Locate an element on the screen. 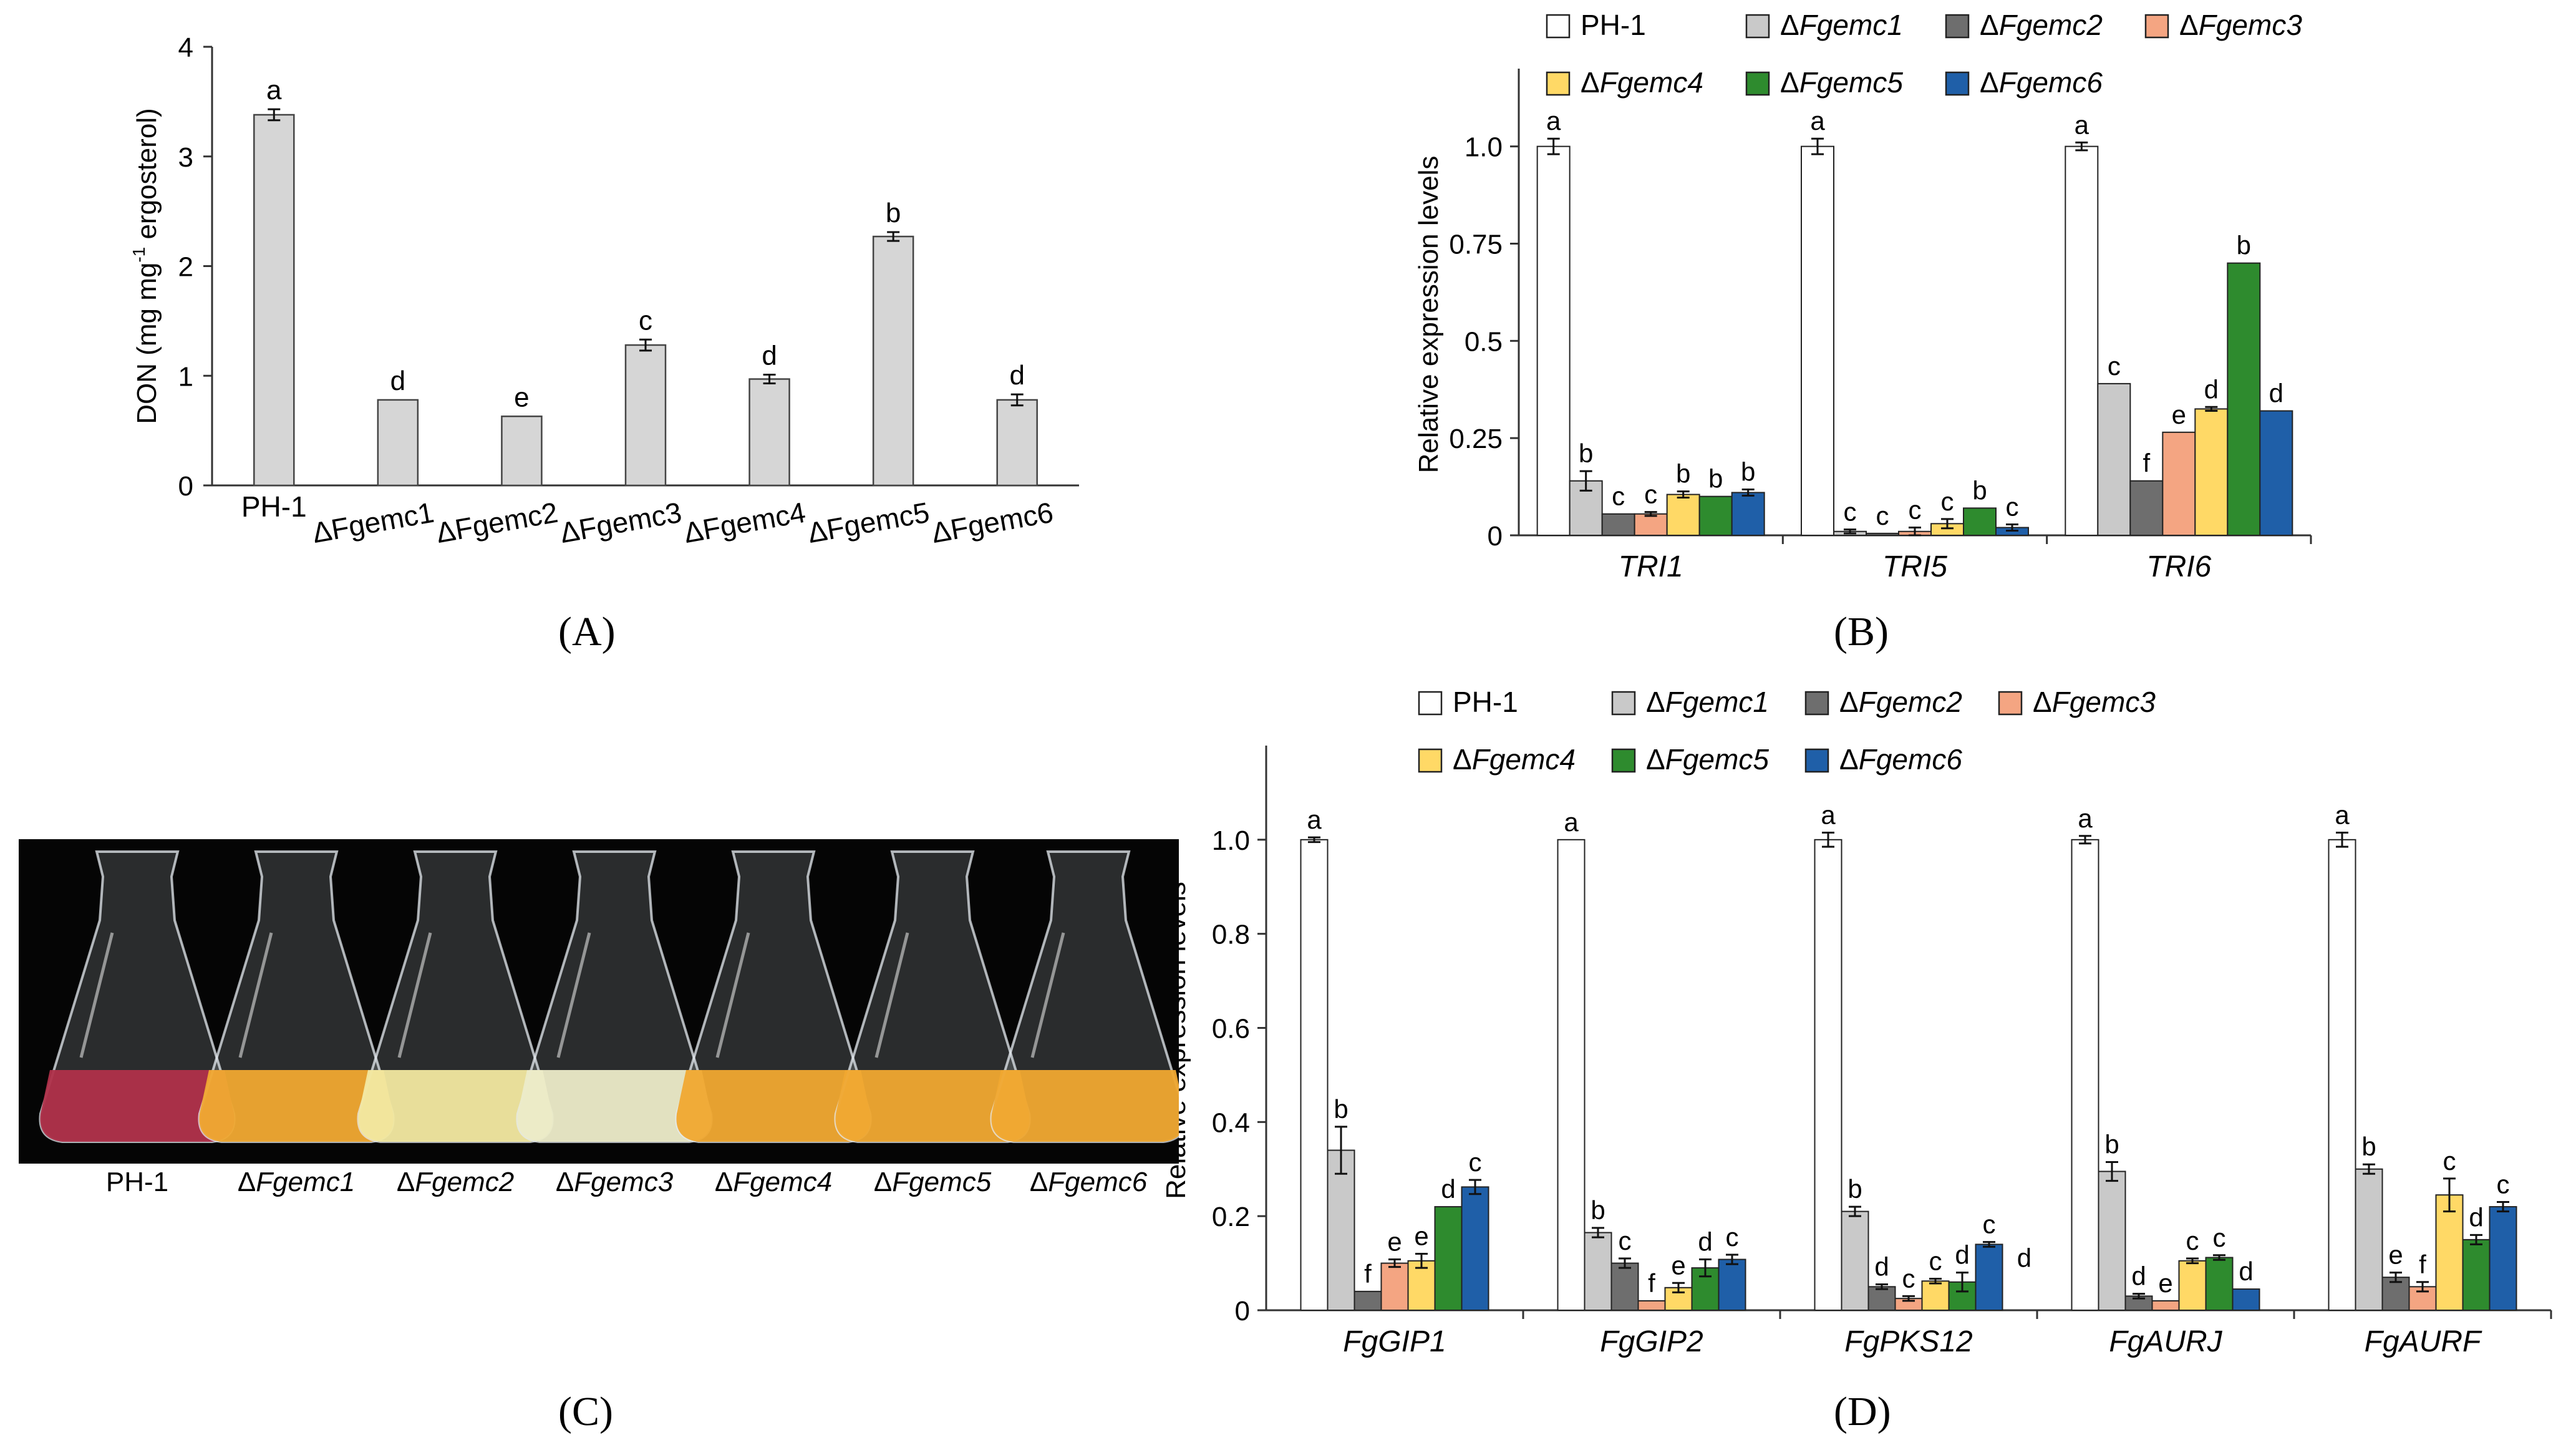 Image resolution: width=2576 pixels, height=1450 pixels. y-tick-label: 2 is located at coordinates (185, 267).